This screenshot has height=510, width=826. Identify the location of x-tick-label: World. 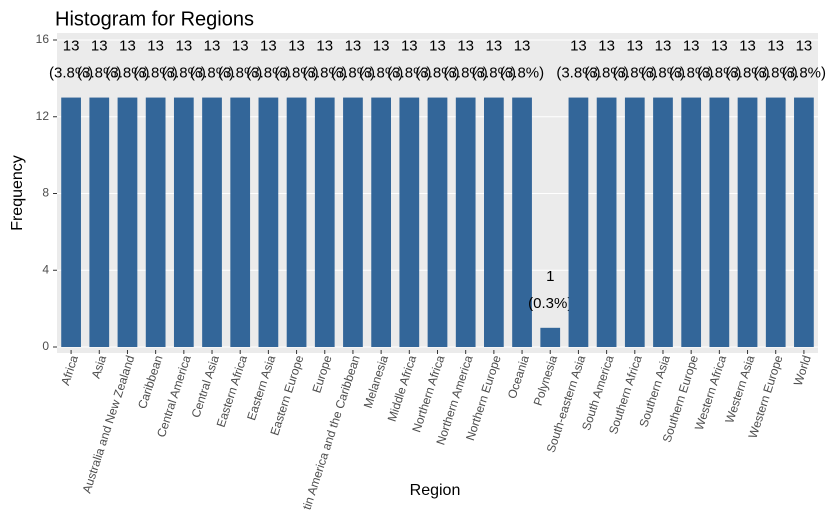
(802, 371).